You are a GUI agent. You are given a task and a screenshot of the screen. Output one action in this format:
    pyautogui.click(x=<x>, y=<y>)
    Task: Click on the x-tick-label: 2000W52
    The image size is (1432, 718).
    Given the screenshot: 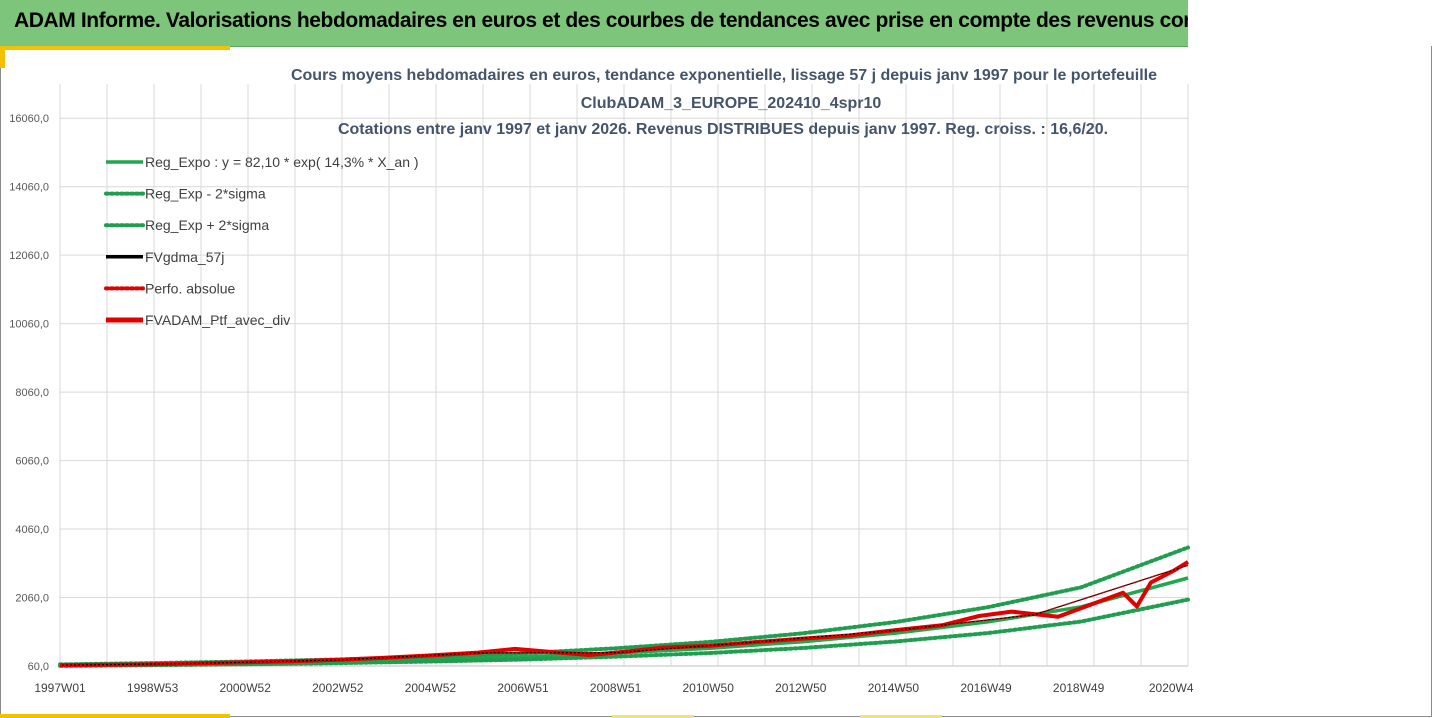 What is the action you would take?
    pyautogui.click(x=246, y=688)
    